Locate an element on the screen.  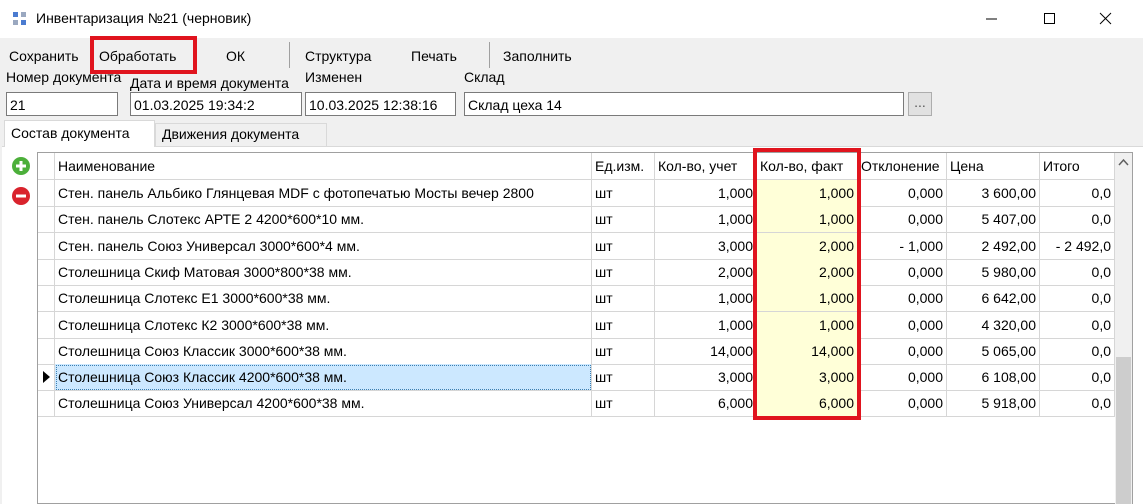
toolbar-button: Печать is located at coordinates (434, 56).